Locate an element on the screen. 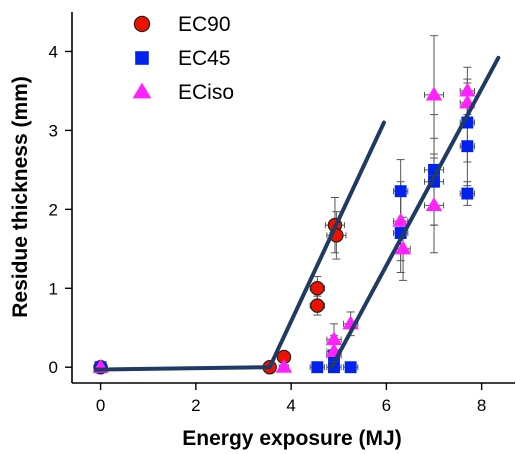  legend-marker-ec45 is located at coordinates (142, 58).